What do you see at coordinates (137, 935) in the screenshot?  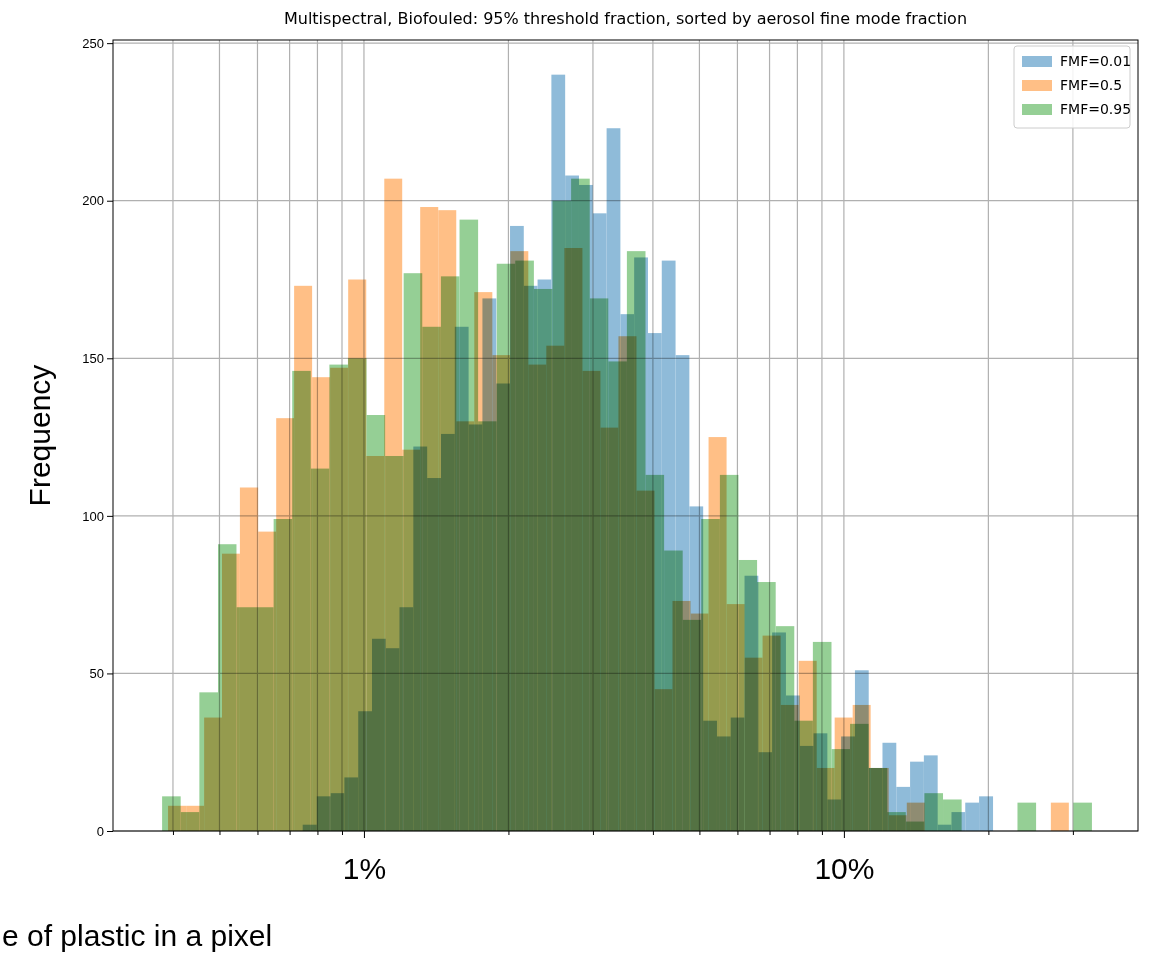 I see `x-axis-title: e of plastic in a pixel` at bounding box center [137, 935].